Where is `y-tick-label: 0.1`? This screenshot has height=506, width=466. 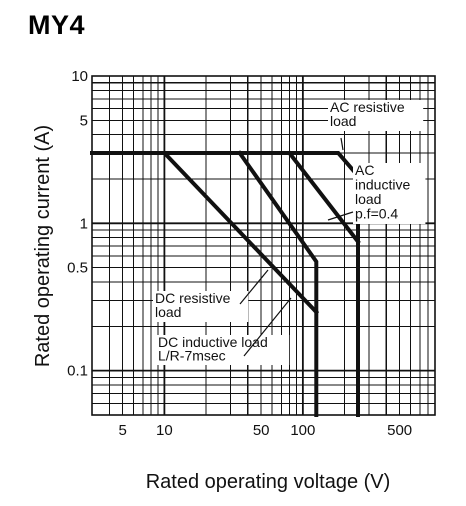
y-tick-label: 0.1 is located at coordinates (77, 371).